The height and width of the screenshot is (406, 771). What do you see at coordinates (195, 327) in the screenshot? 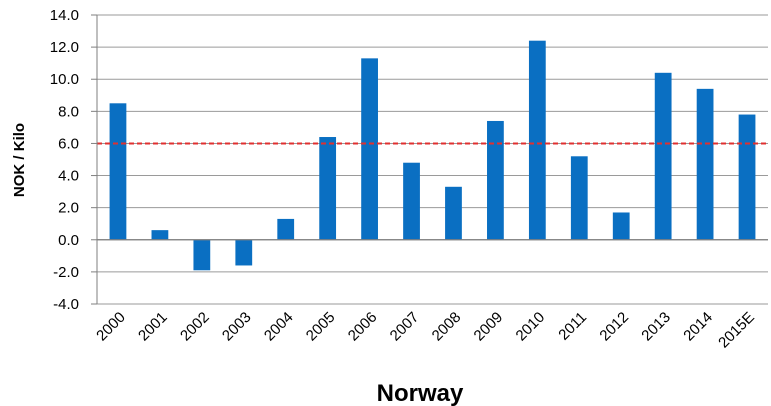
I see `x-tick-label: 2002` at bounding box center [195, 327].